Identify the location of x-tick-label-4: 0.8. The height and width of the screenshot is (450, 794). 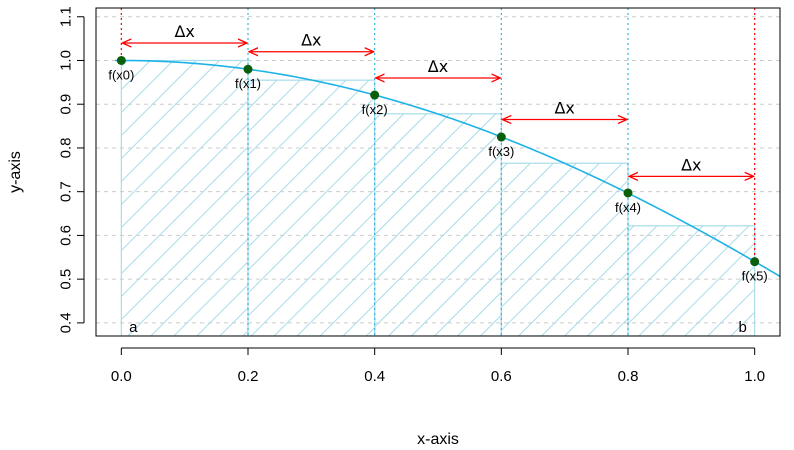
(628, 376).